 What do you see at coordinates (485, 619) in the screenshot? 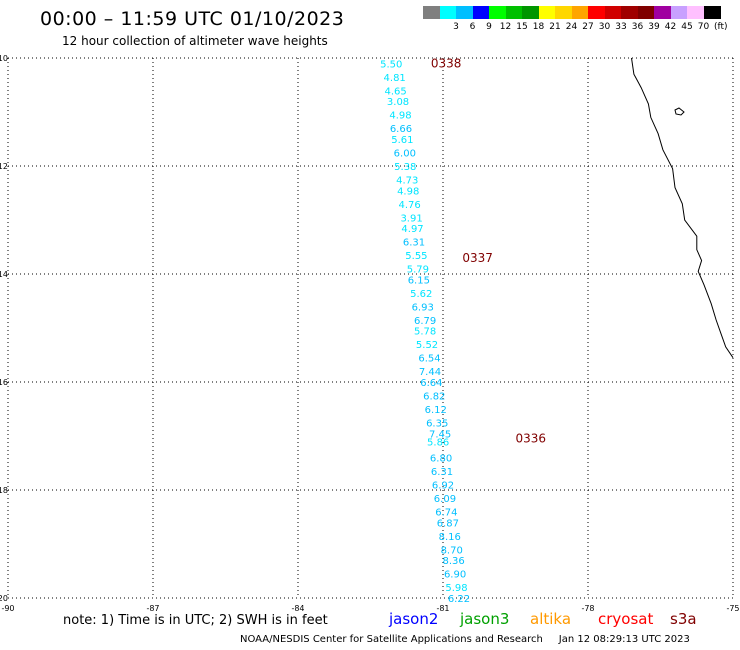
I see `satellite-name: jason3` at bounding box center [485, 619].